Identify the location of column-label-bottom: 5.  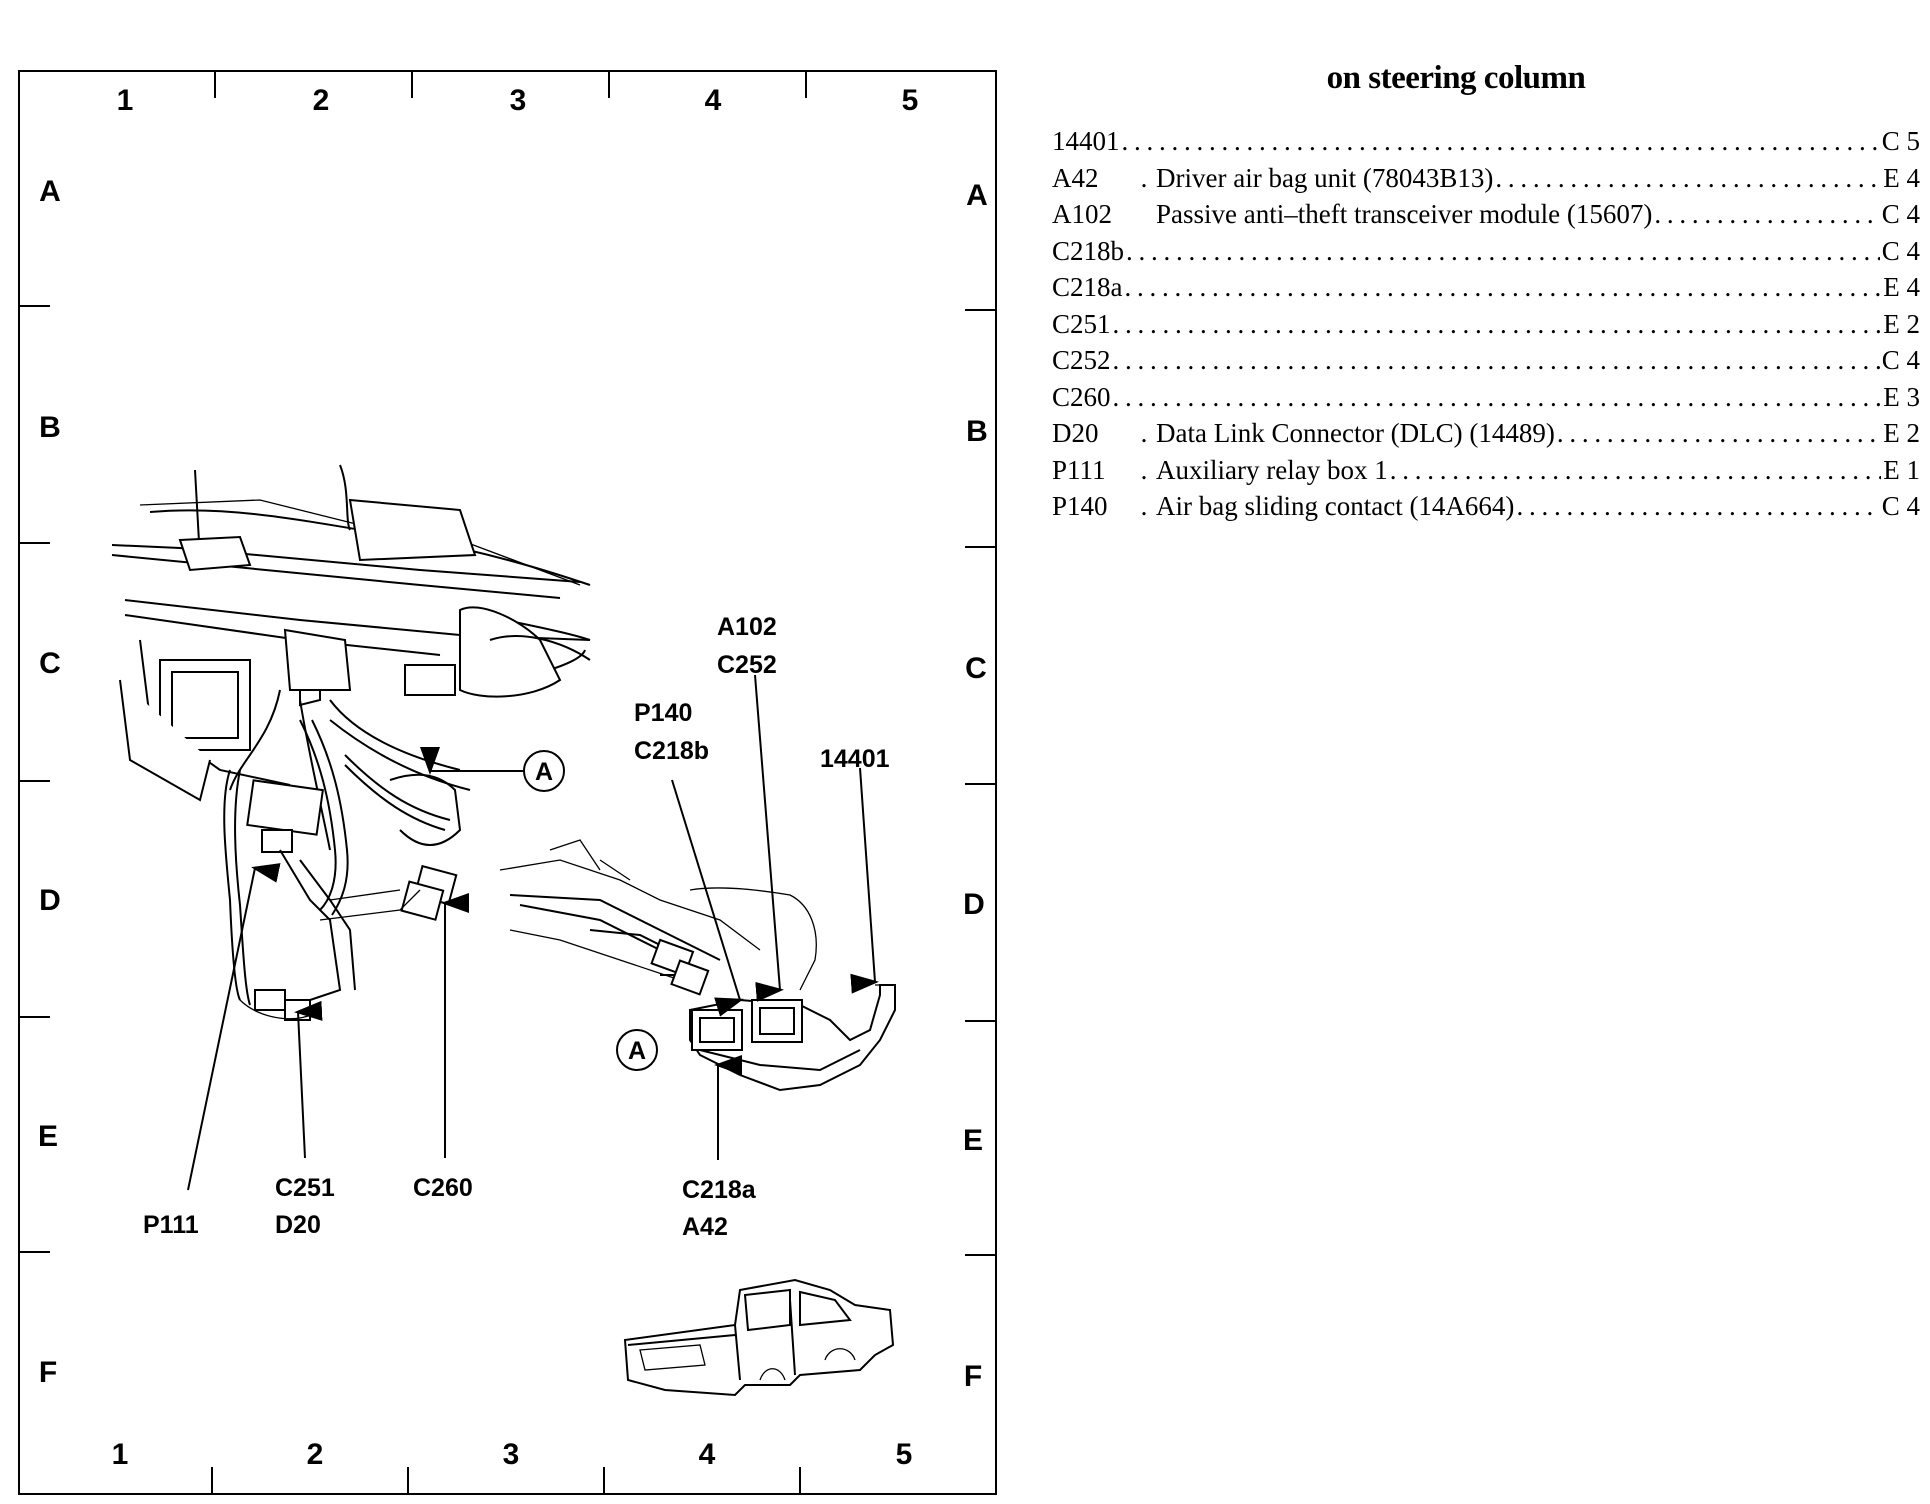
(904, 1454).